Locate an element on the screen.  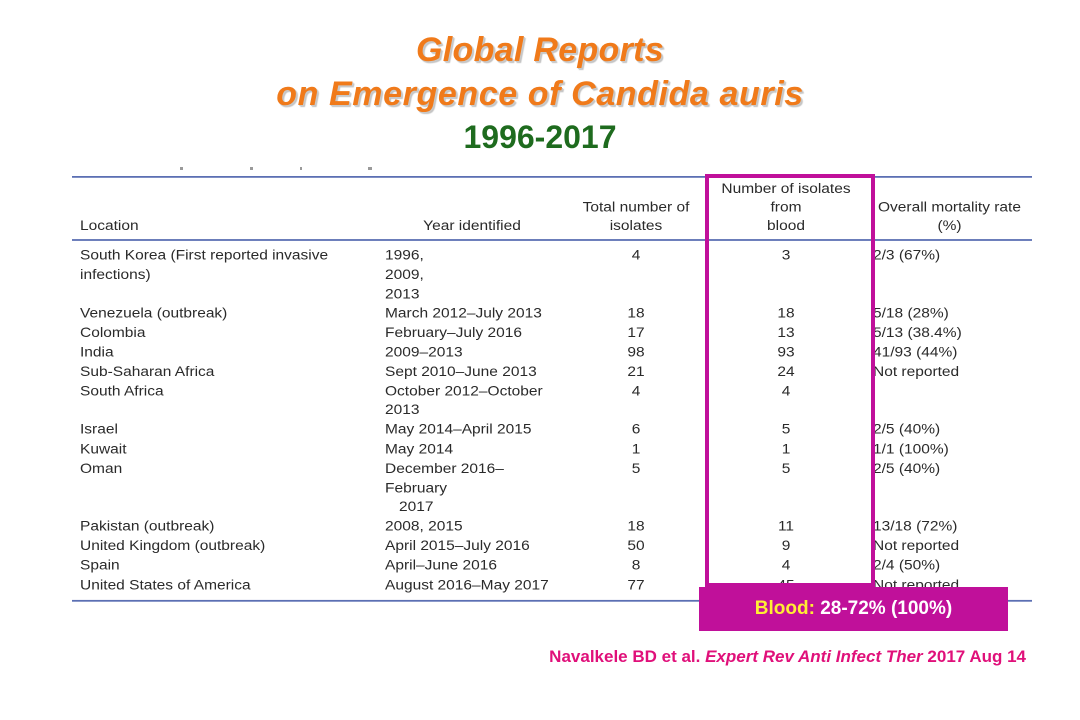
table-row: India 2009–2013 98 93 41/93 (44%) is located at coordinates (552, 352).